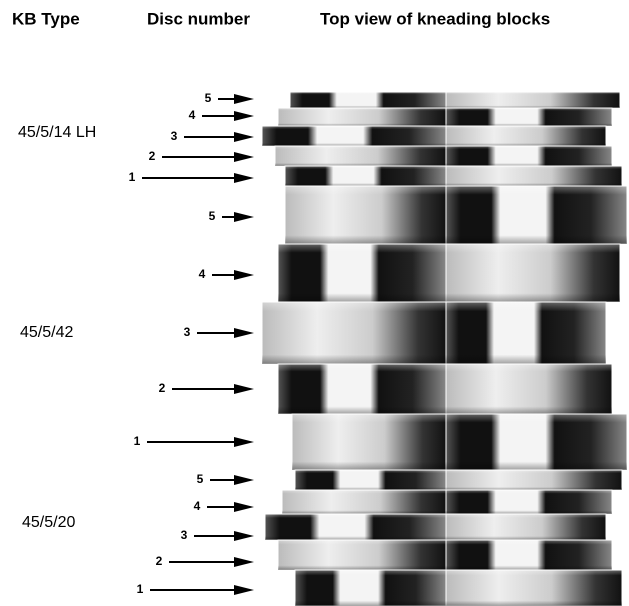 The image size is (629, 606). What do you see at coordinates (57, 132) in the screenshot?
I see `kb-type: 45/5/14 LH` at bounding box center [57, 132].